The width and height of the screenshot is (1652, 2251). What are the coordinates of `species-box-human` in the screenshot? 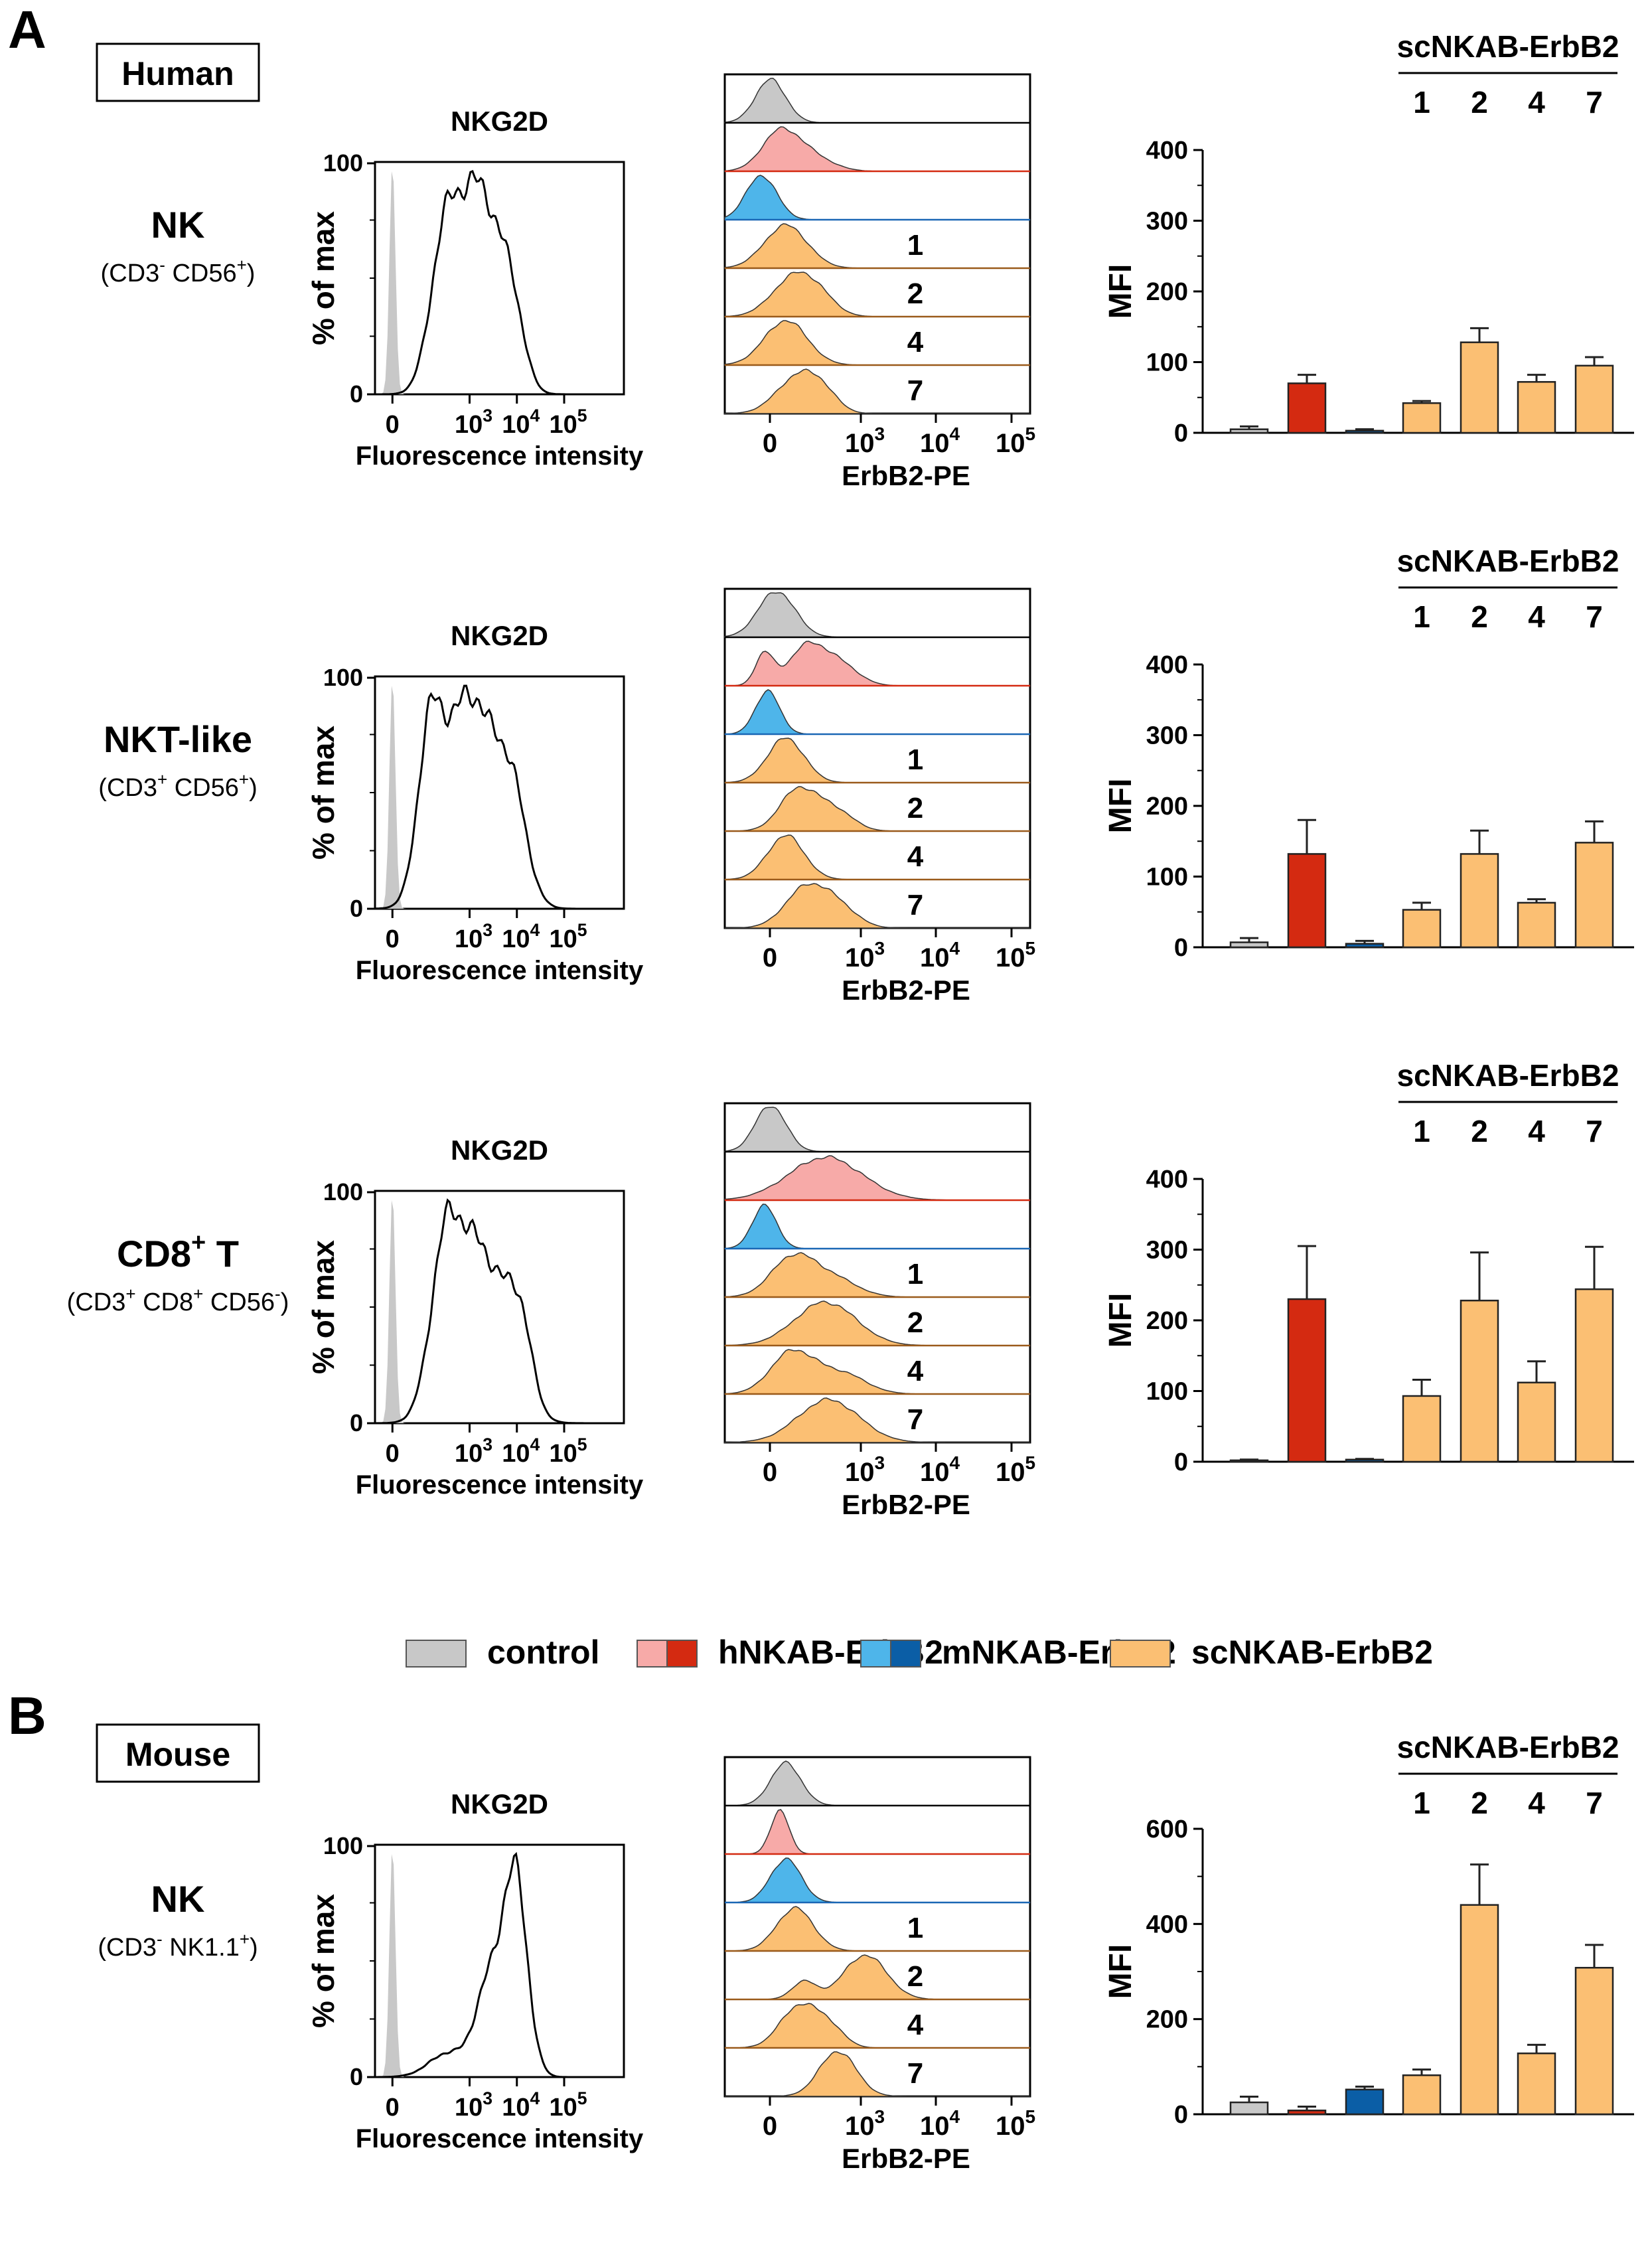 It's located at (178, 72).